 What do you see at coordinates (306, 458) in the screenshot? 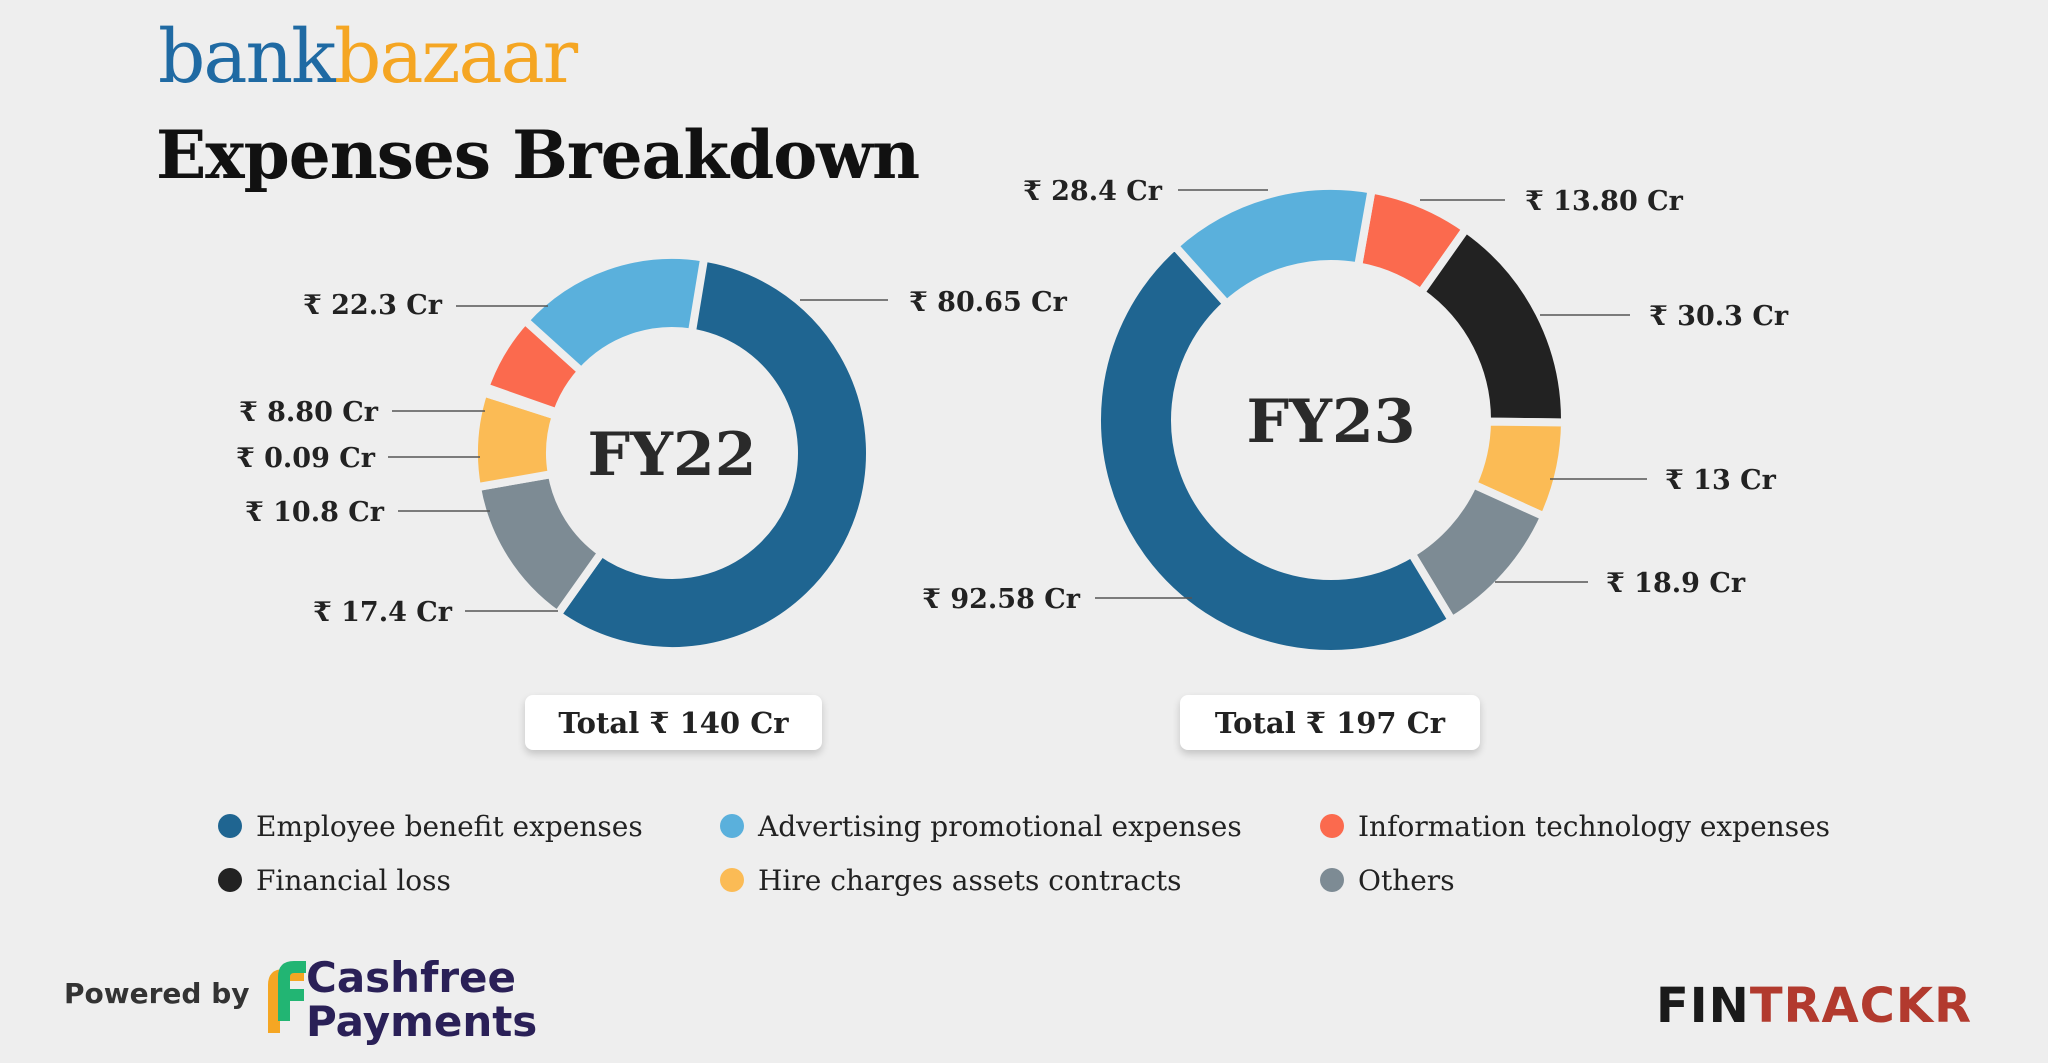
I see `fy22-data-label: ₹ 0.09 Cr` at bounding box center [306, 458].